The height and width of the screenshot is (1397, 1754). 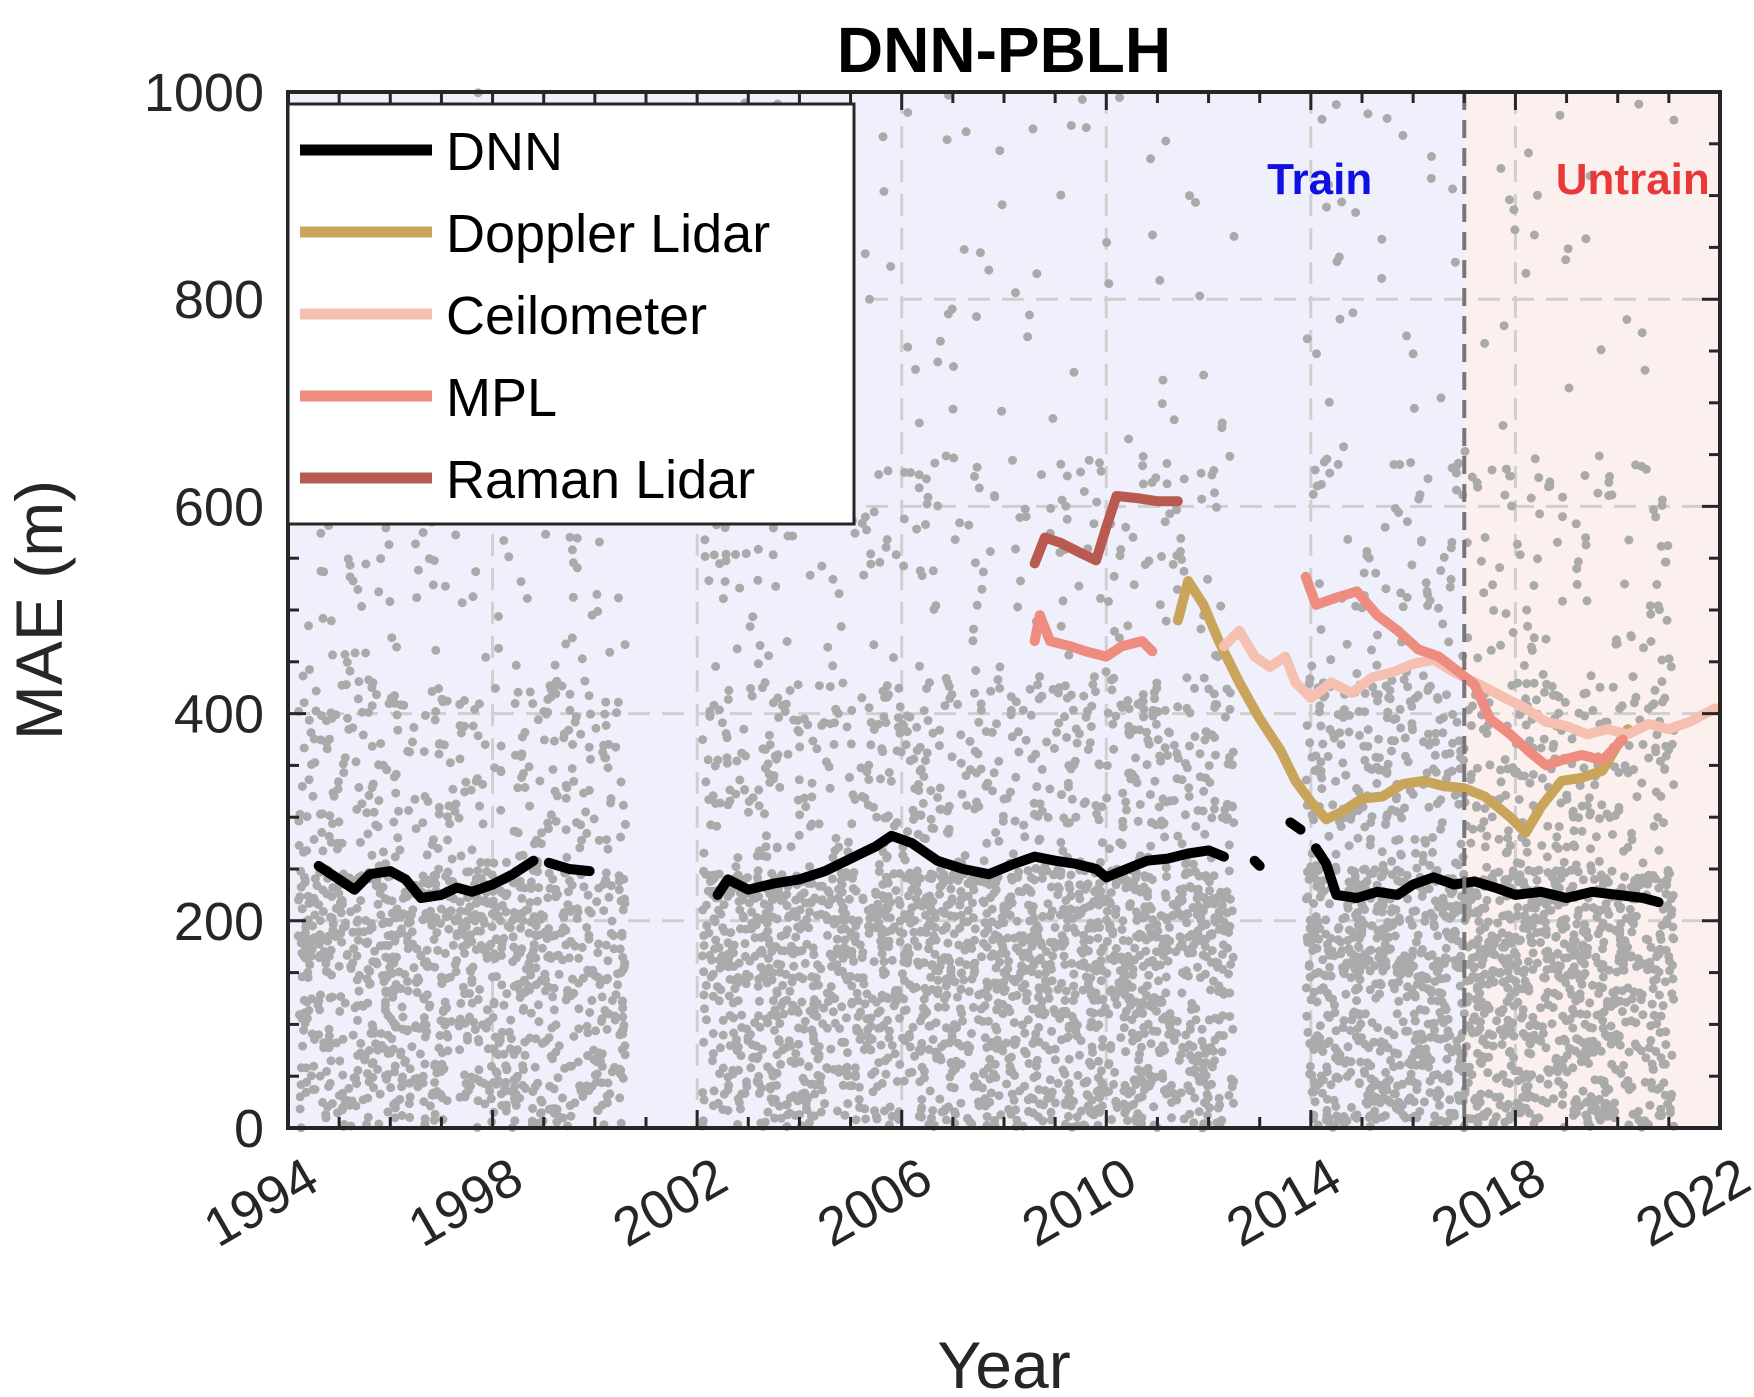 I want to click on y-tick-label-1000: 1000, so click(x=204, y=93).